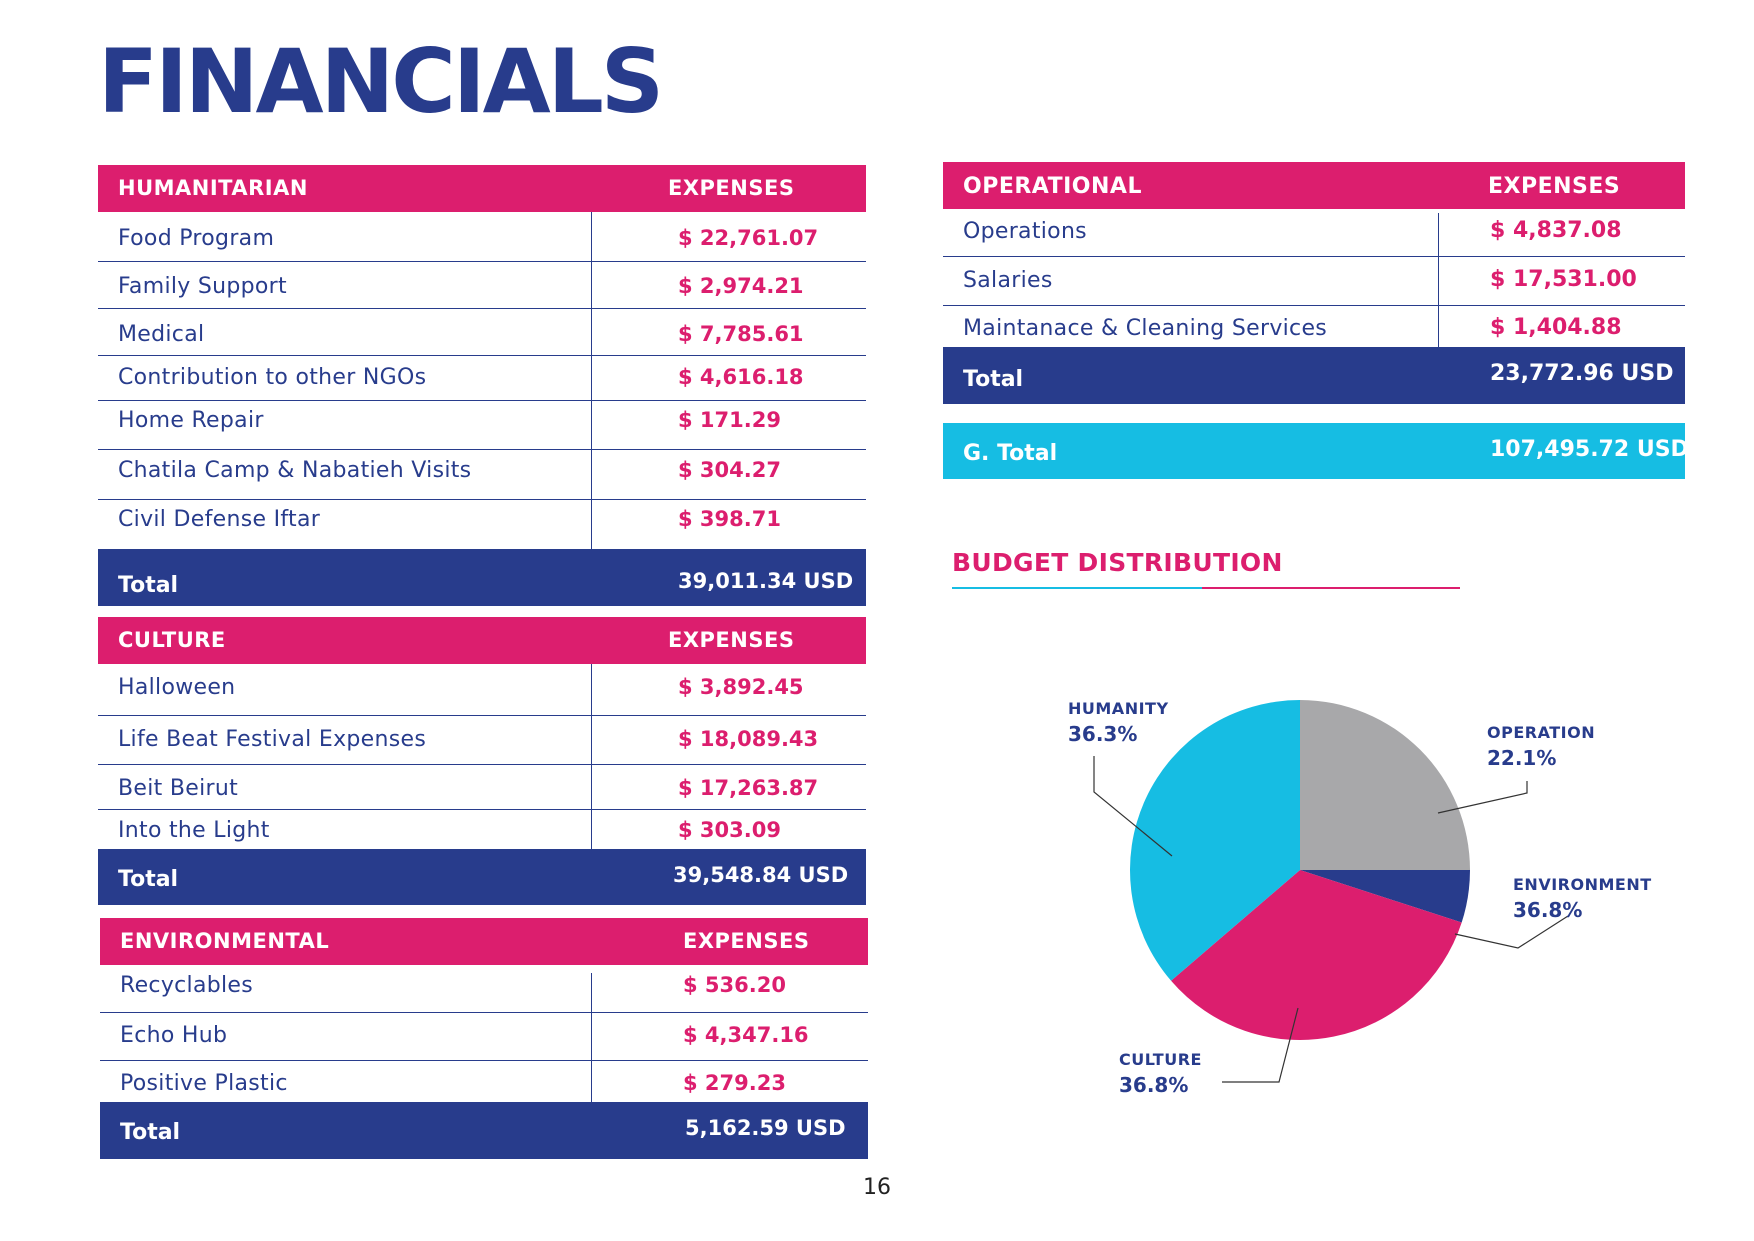  Describe the element at coordinates (766, 581) in the screenshot. I see `total-value: 39,011.34 USD` at that location.